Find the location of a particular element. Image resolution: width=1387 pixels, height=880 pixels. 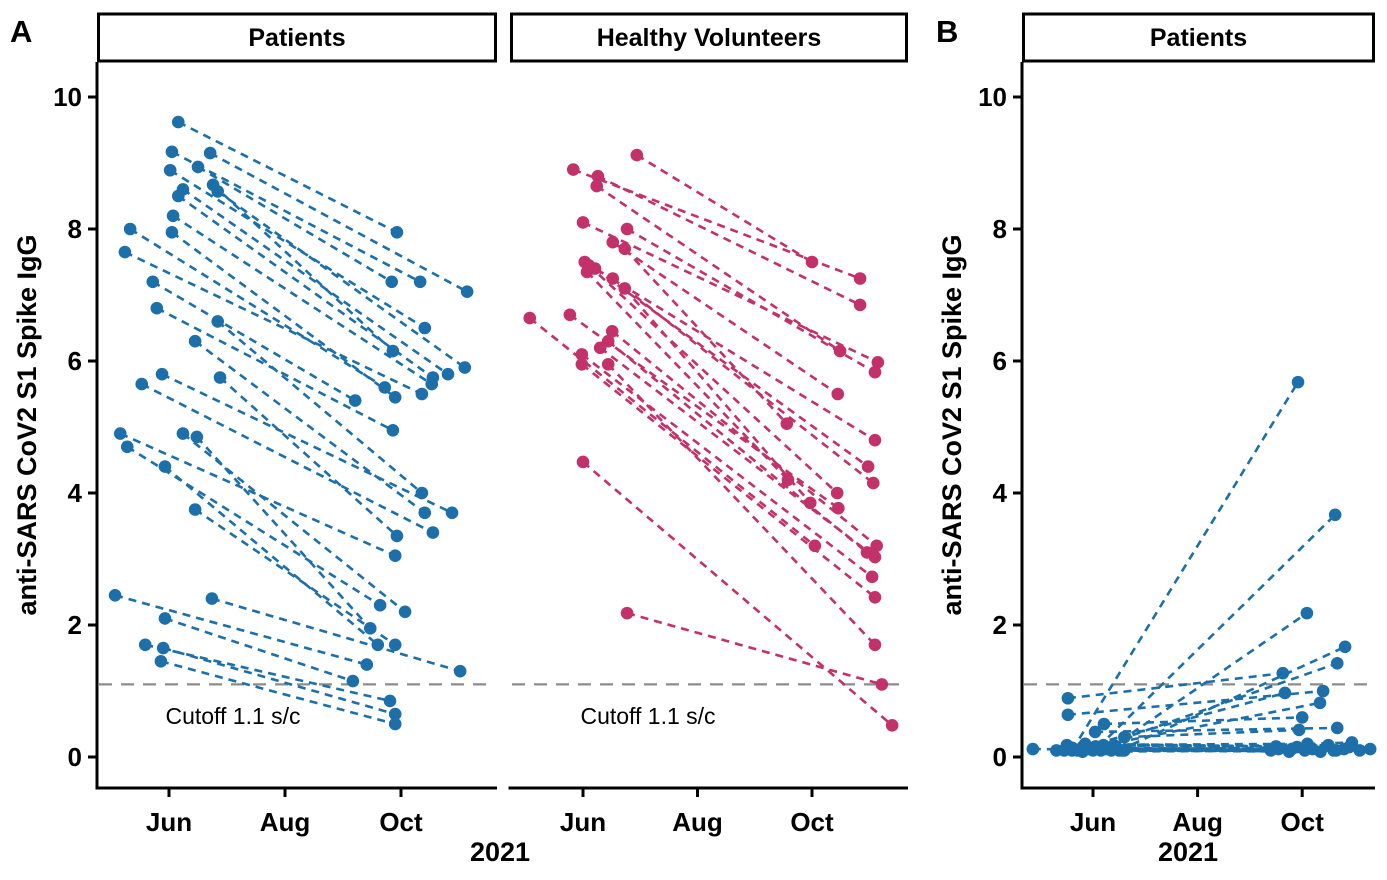

y-axis-tick-label: 0 is located at coordinates (75, 757).